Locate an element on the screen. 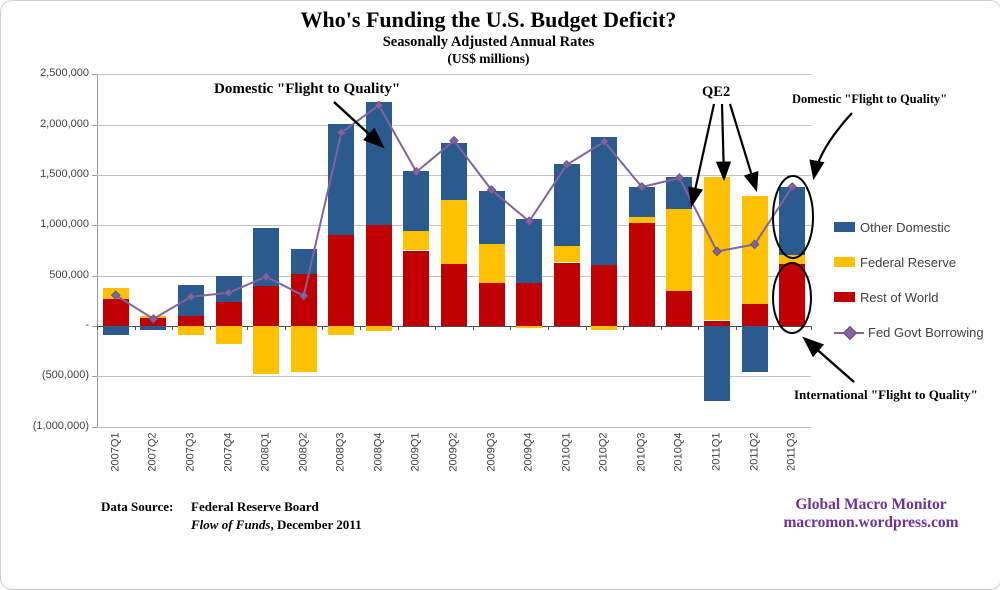 The width and height of the screenshot is (1000, 590). bar-segment-rest-of-world-2010Q2 is located at coordinates (604, 295).